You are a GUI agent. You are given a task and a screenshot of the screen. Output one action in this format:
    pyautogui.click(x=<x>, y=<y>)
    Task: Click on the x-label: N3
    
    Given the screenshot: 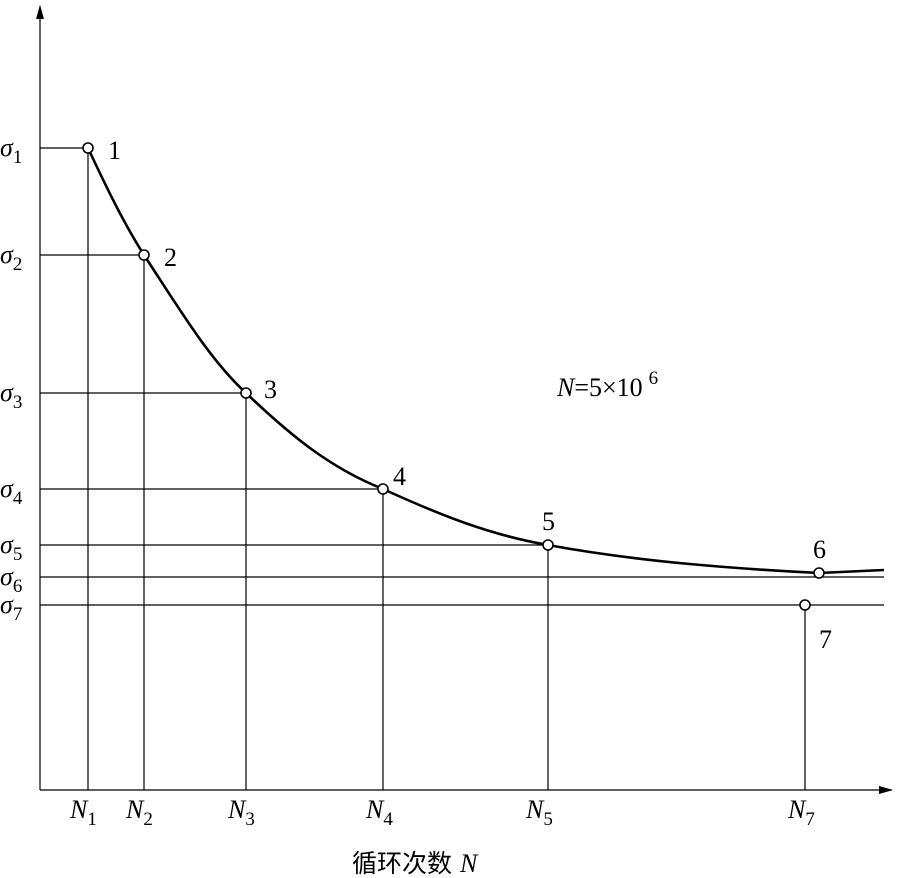 What is the action you would take?
    pyautogui.click(x=241, y=812)
    